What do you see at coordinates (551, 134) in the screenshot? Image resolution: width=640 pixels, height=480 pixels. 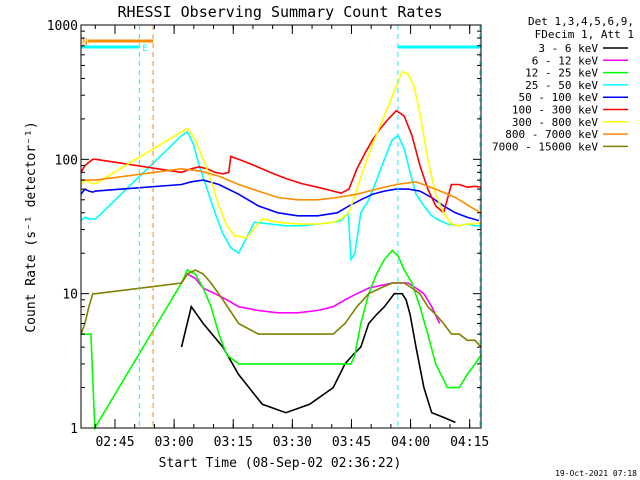 I see `legend-label-7: 800 - 7000 keV` at bounding box center [551, 134].